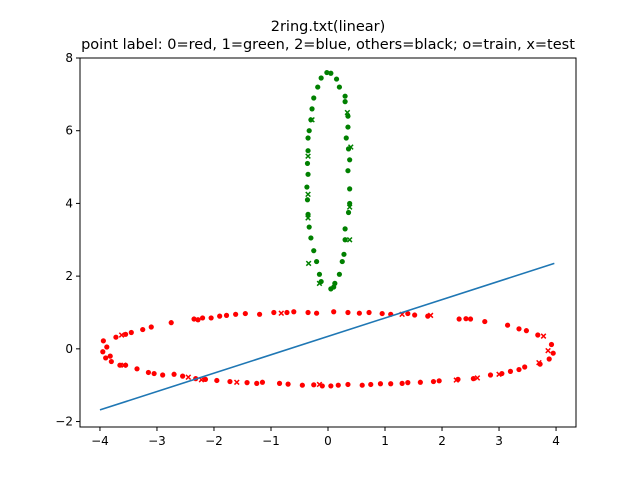  I want to click on chart-title: 2ring.txt(linear), so click(328, 27).